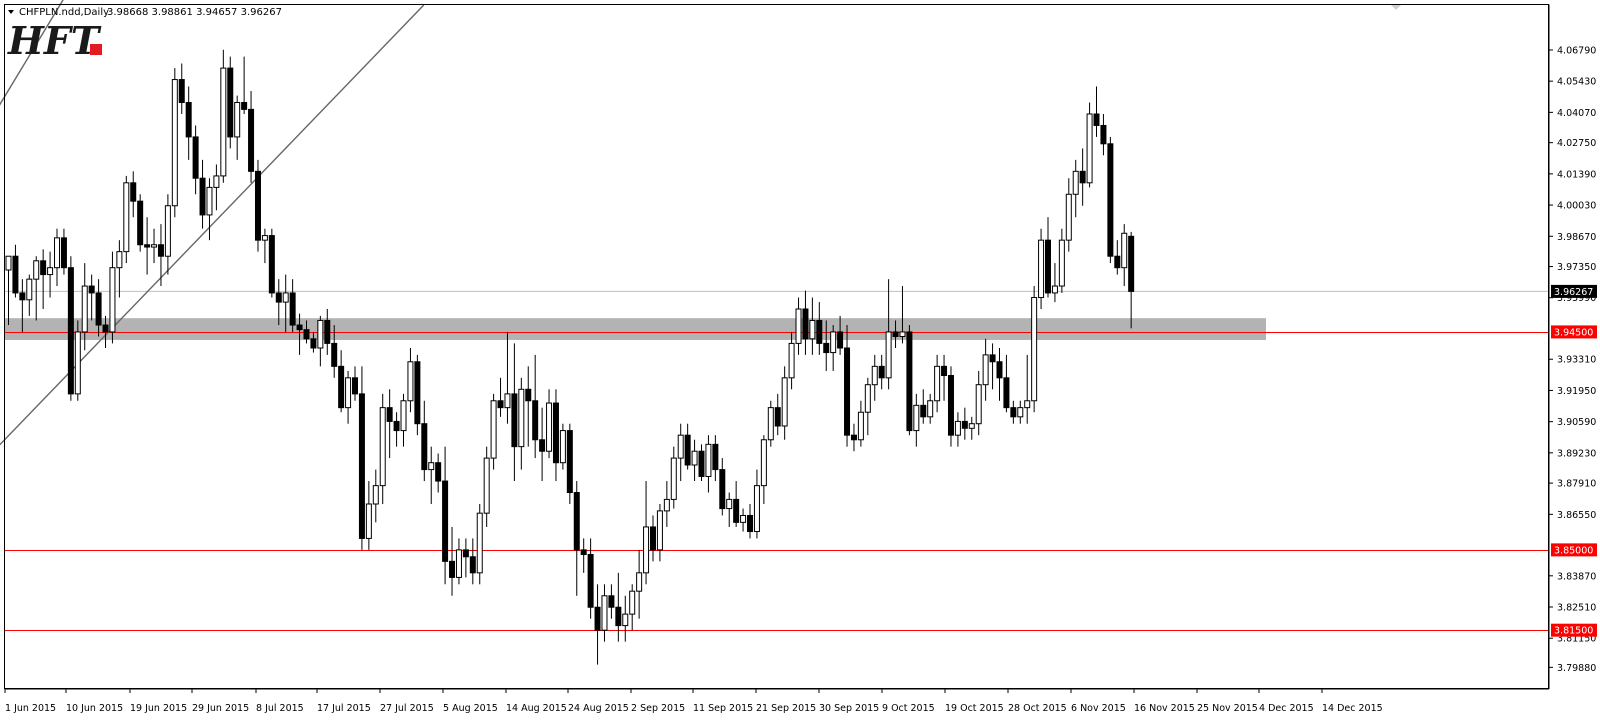 This screenshot has height=725, width=1600. I want to click on support-resistance-zone, so click(635, 329).